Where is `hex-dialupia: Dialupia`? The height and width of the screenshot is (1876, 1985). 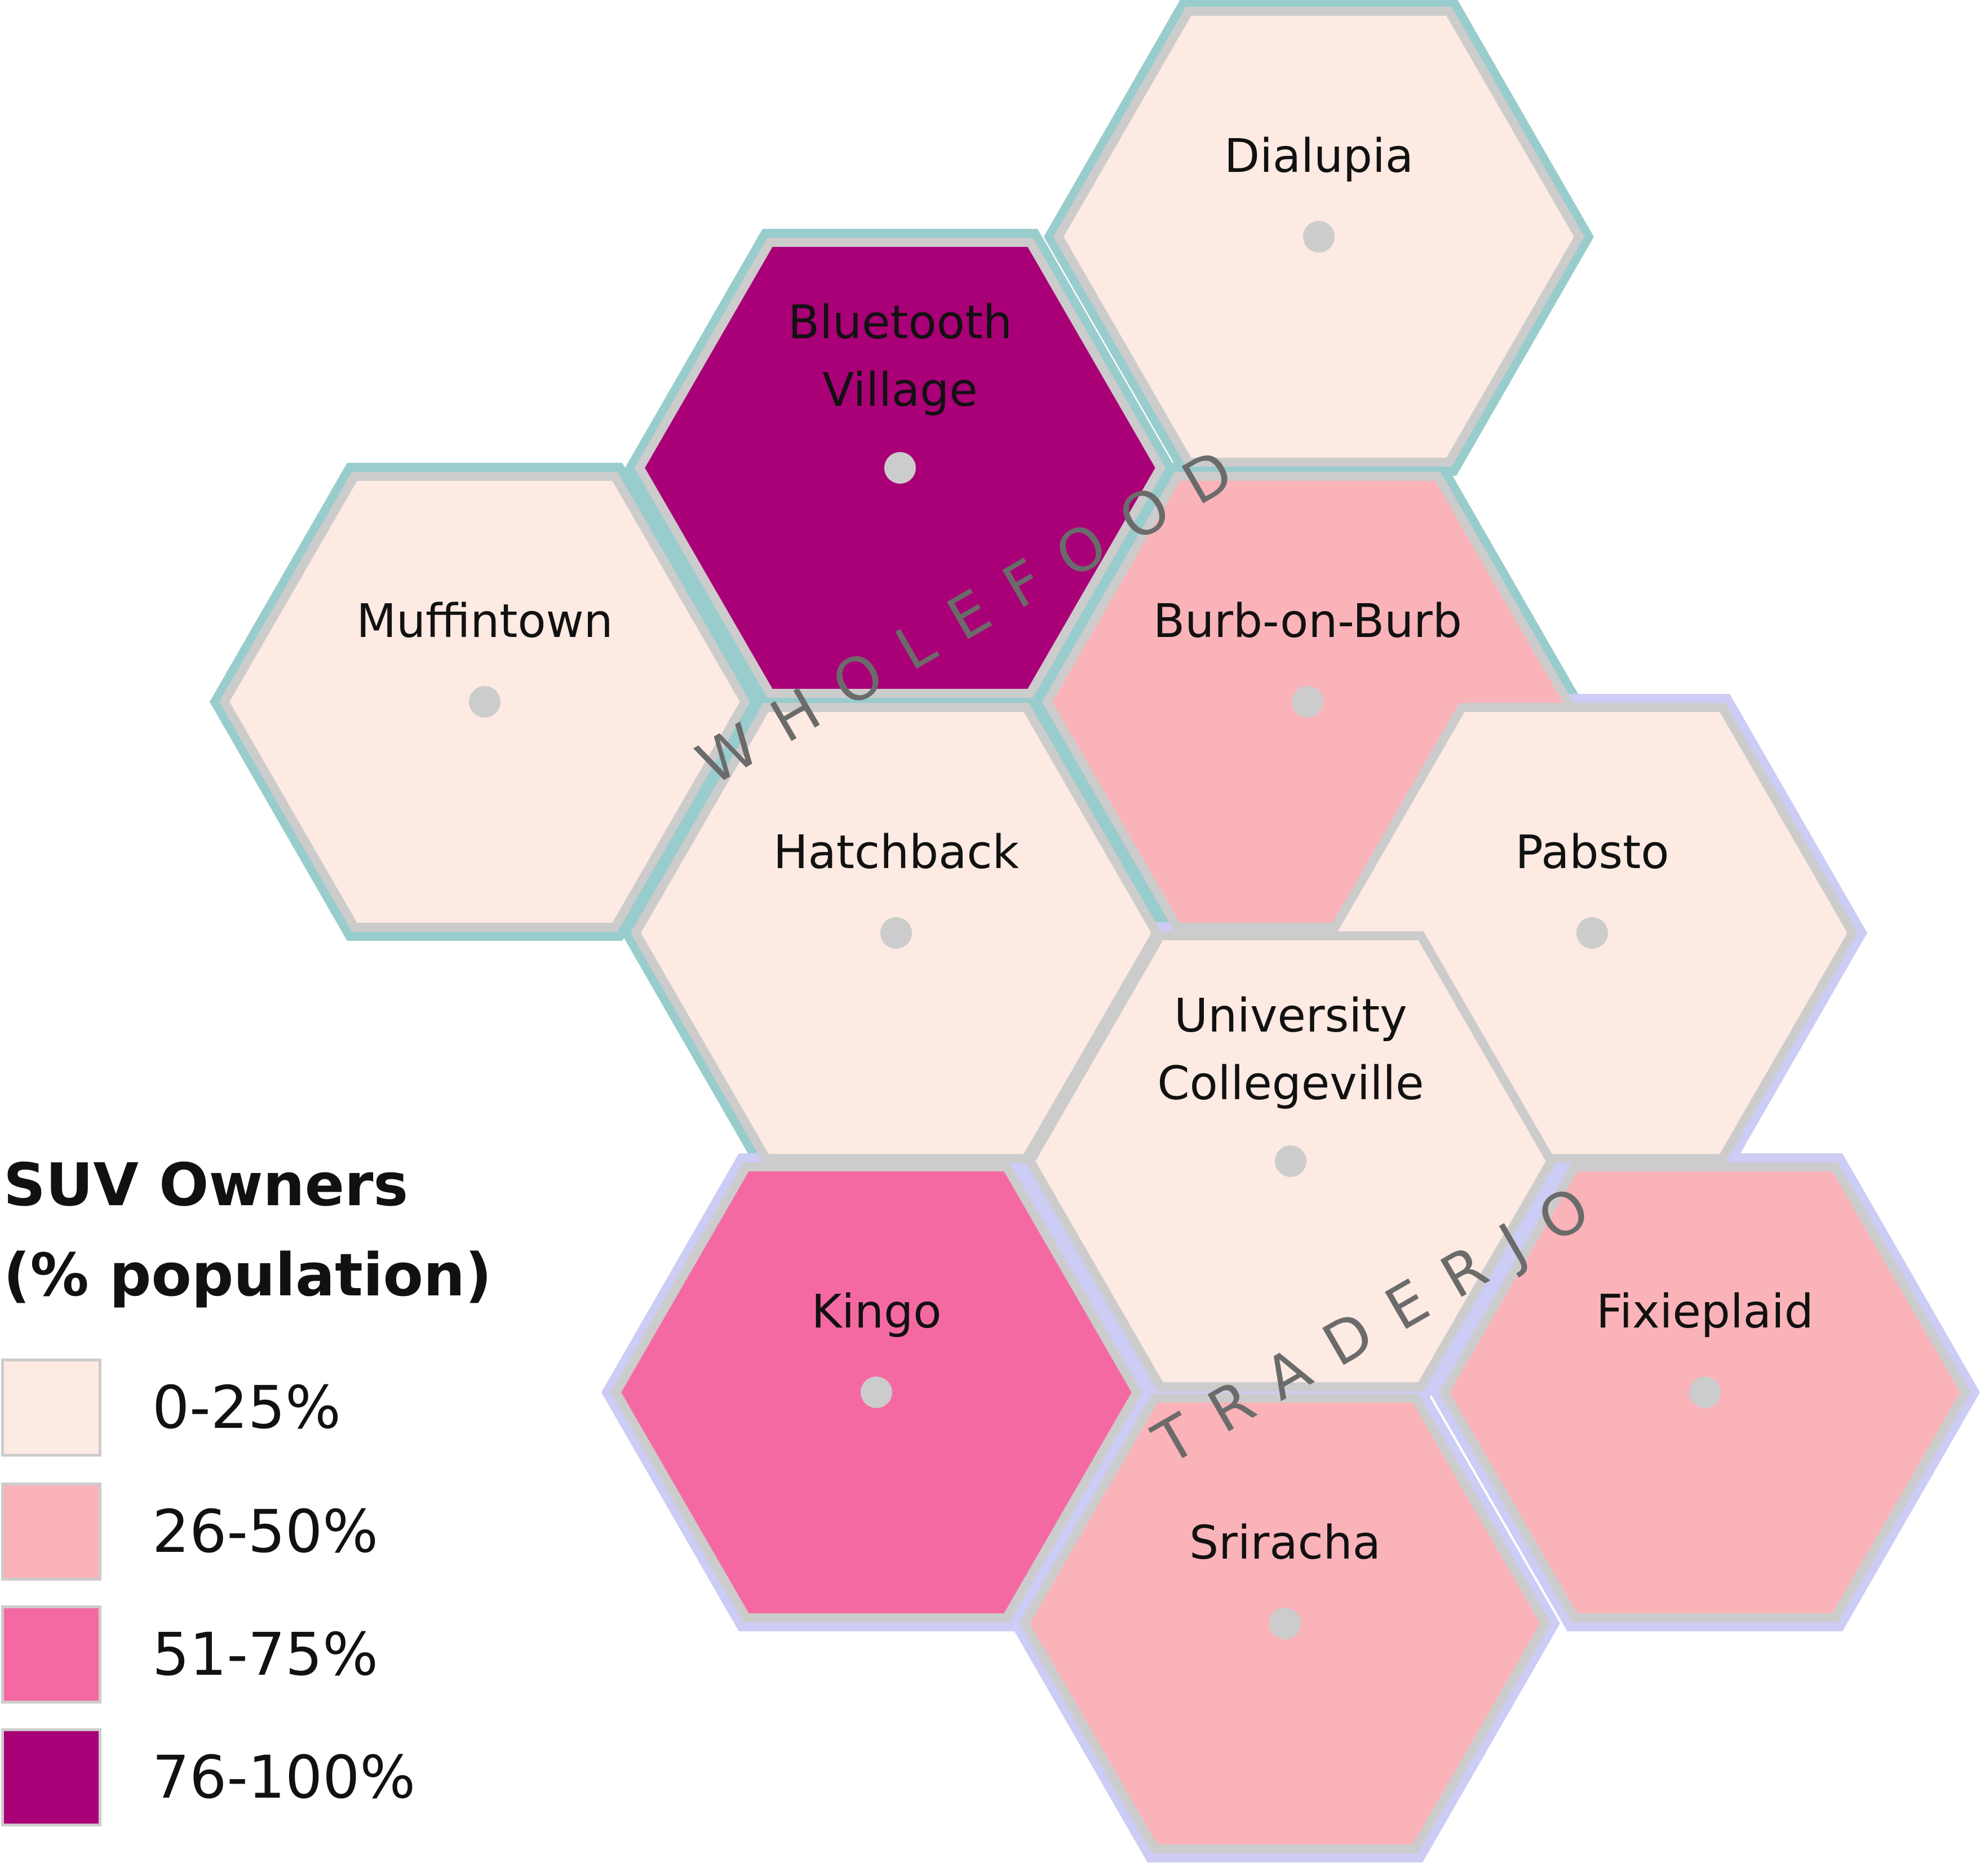
hex-dialupia: Dialupia is located at coordinates (1319, 237).